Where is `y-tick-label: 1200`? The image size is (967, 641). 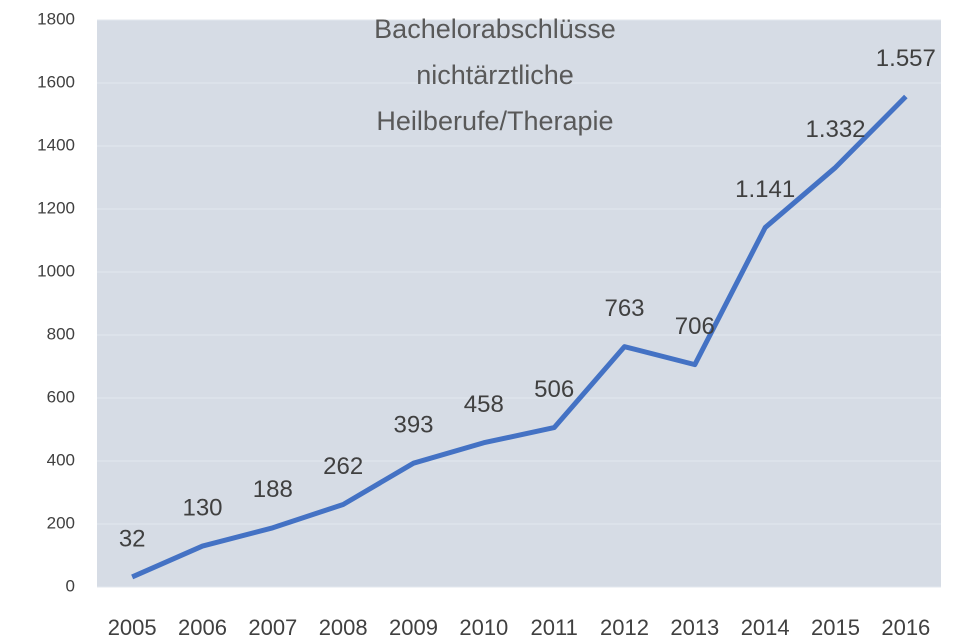
y-tick-label: 1200 is located at coordinates (56, 207).